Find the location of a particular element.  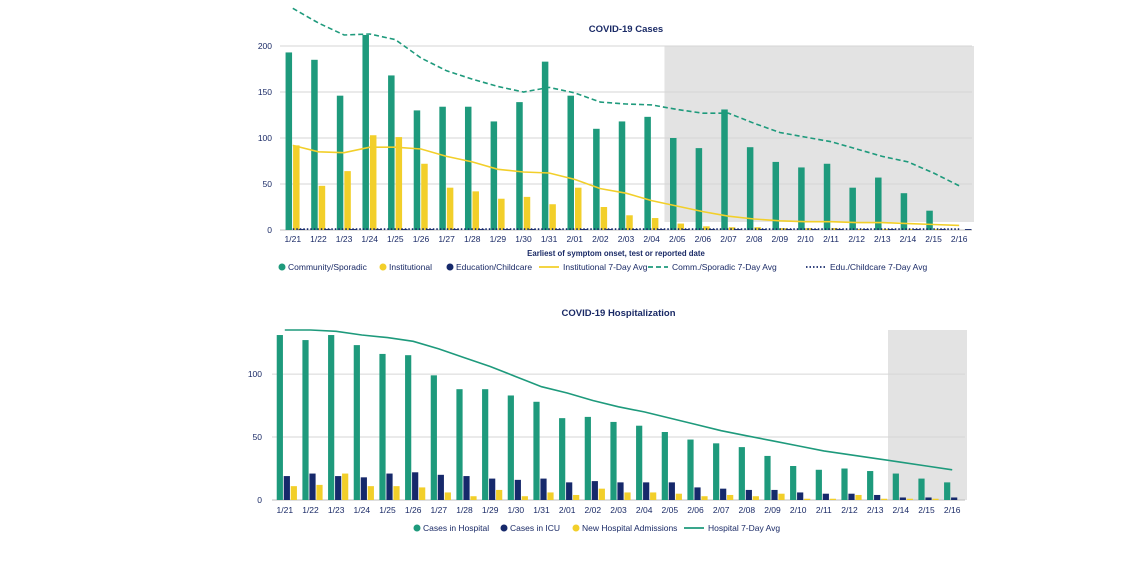

x-tick-label: 2/16 is located at coordinates (959, 239).